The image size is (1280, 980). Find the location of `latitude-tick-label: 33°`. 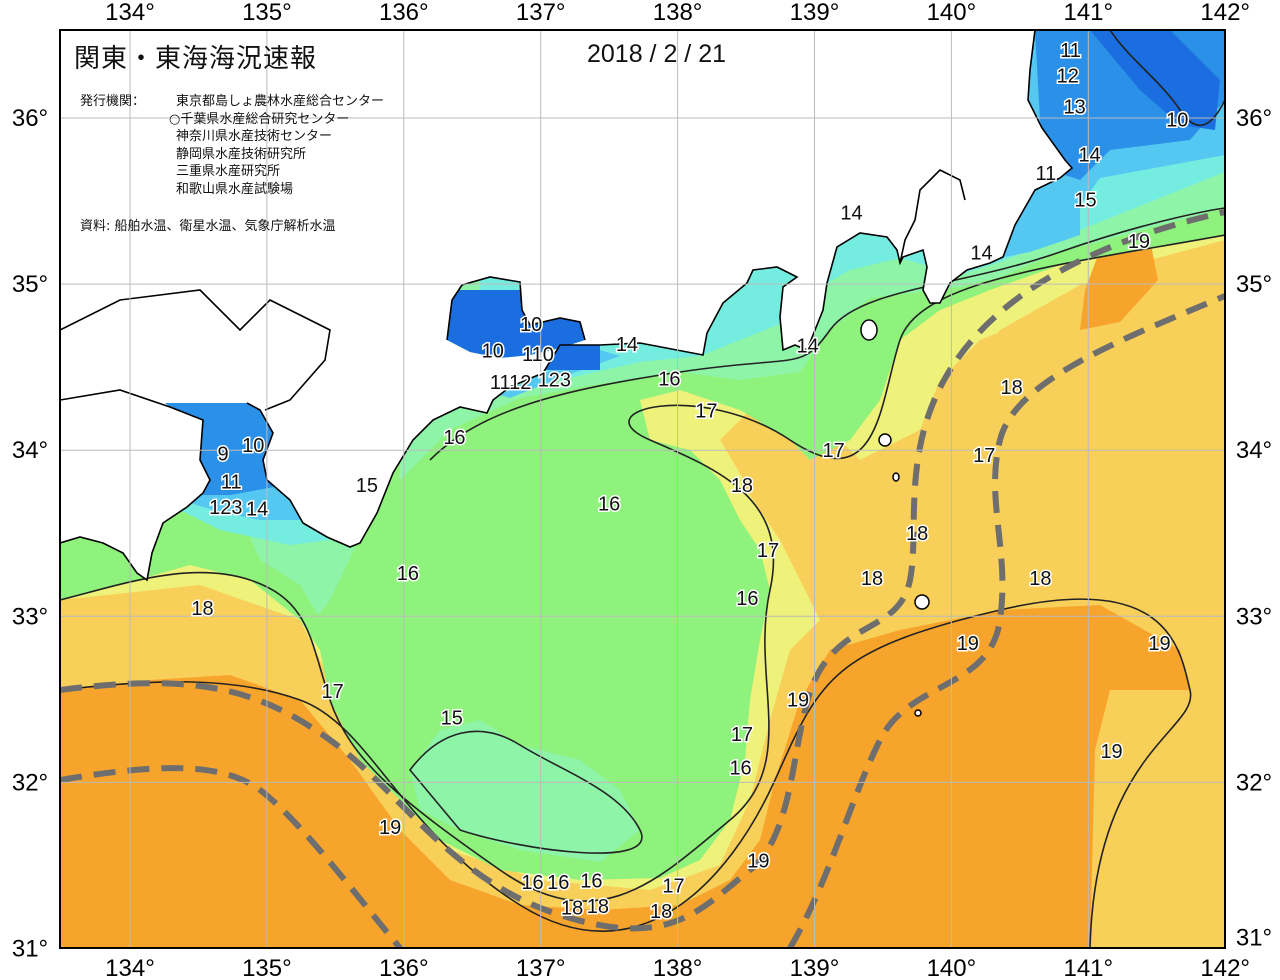

latitude-tick-label: 33° is located at coordinates (30, 616).